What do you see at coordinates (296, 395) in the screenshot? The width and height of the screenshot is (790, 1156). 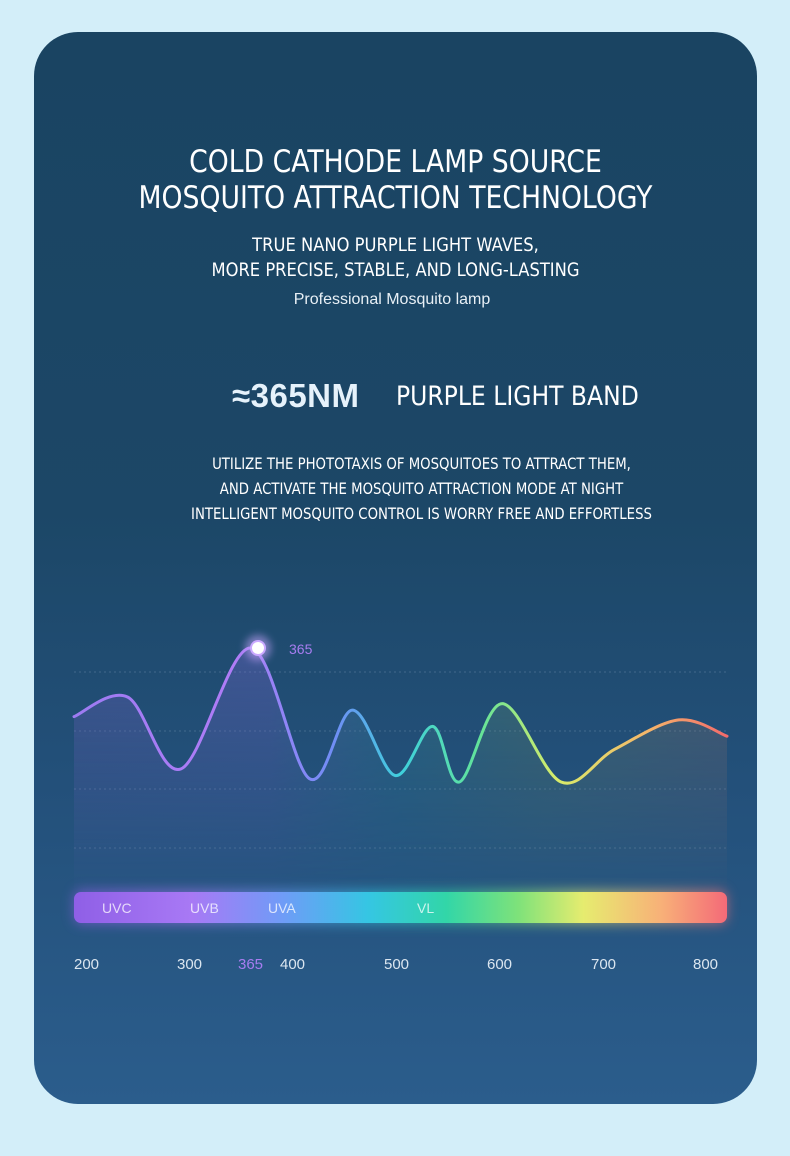 I see `band-value: ≈365NM` at bounding box center [296, 395].